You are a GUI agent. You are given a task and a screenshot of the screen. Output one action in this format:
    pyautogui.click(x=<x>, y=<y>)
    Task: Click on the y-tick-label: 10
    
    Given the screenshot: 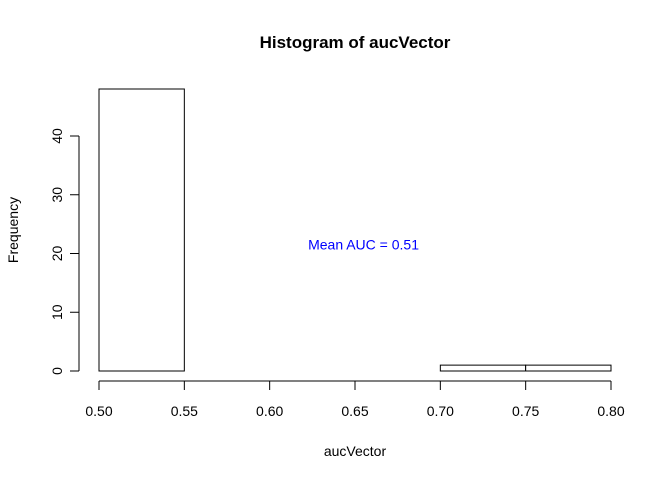 What is the action you would take?
    pyautogui.click(x=57, y=312)
    